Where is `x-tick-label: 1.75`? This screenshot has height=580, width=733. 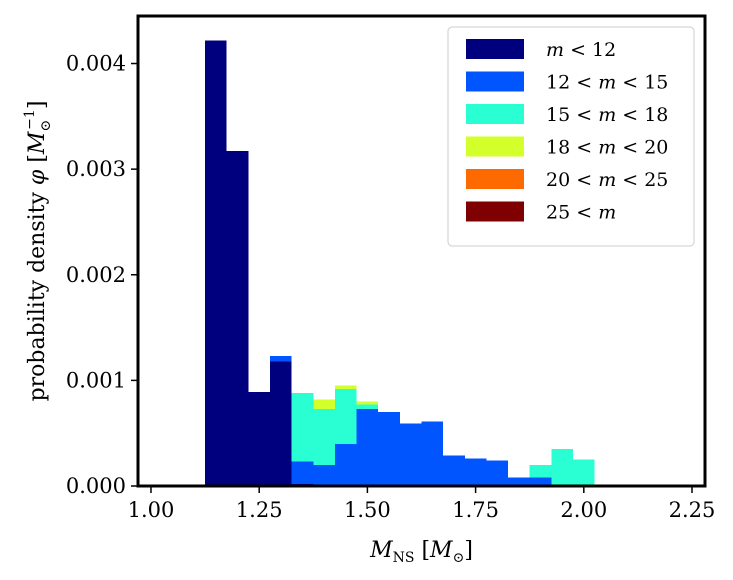
x-tick-label: 1.75 is located at coordinates (475, 510).